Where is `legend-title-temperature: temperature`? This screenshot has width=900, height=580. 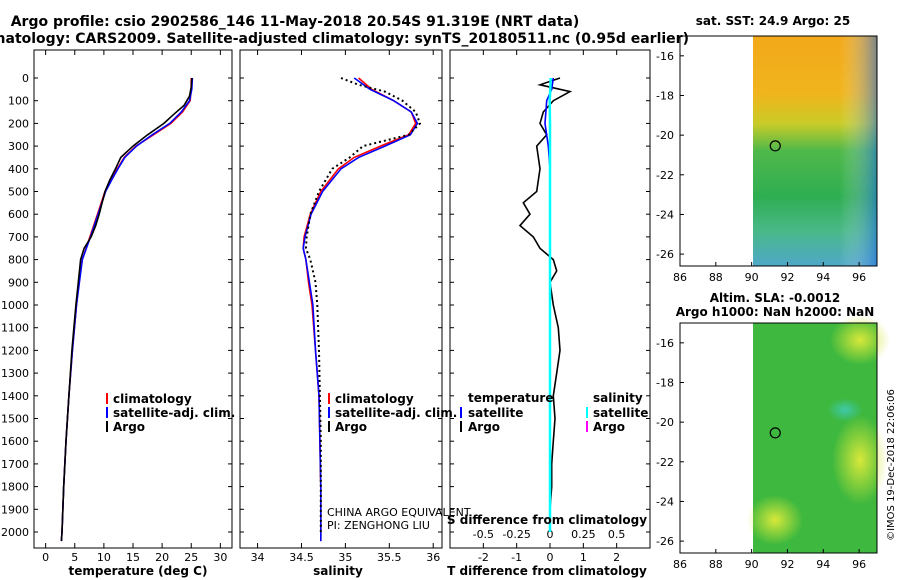
legend-title-temperature: temperature is located at coordinates (510, 398).